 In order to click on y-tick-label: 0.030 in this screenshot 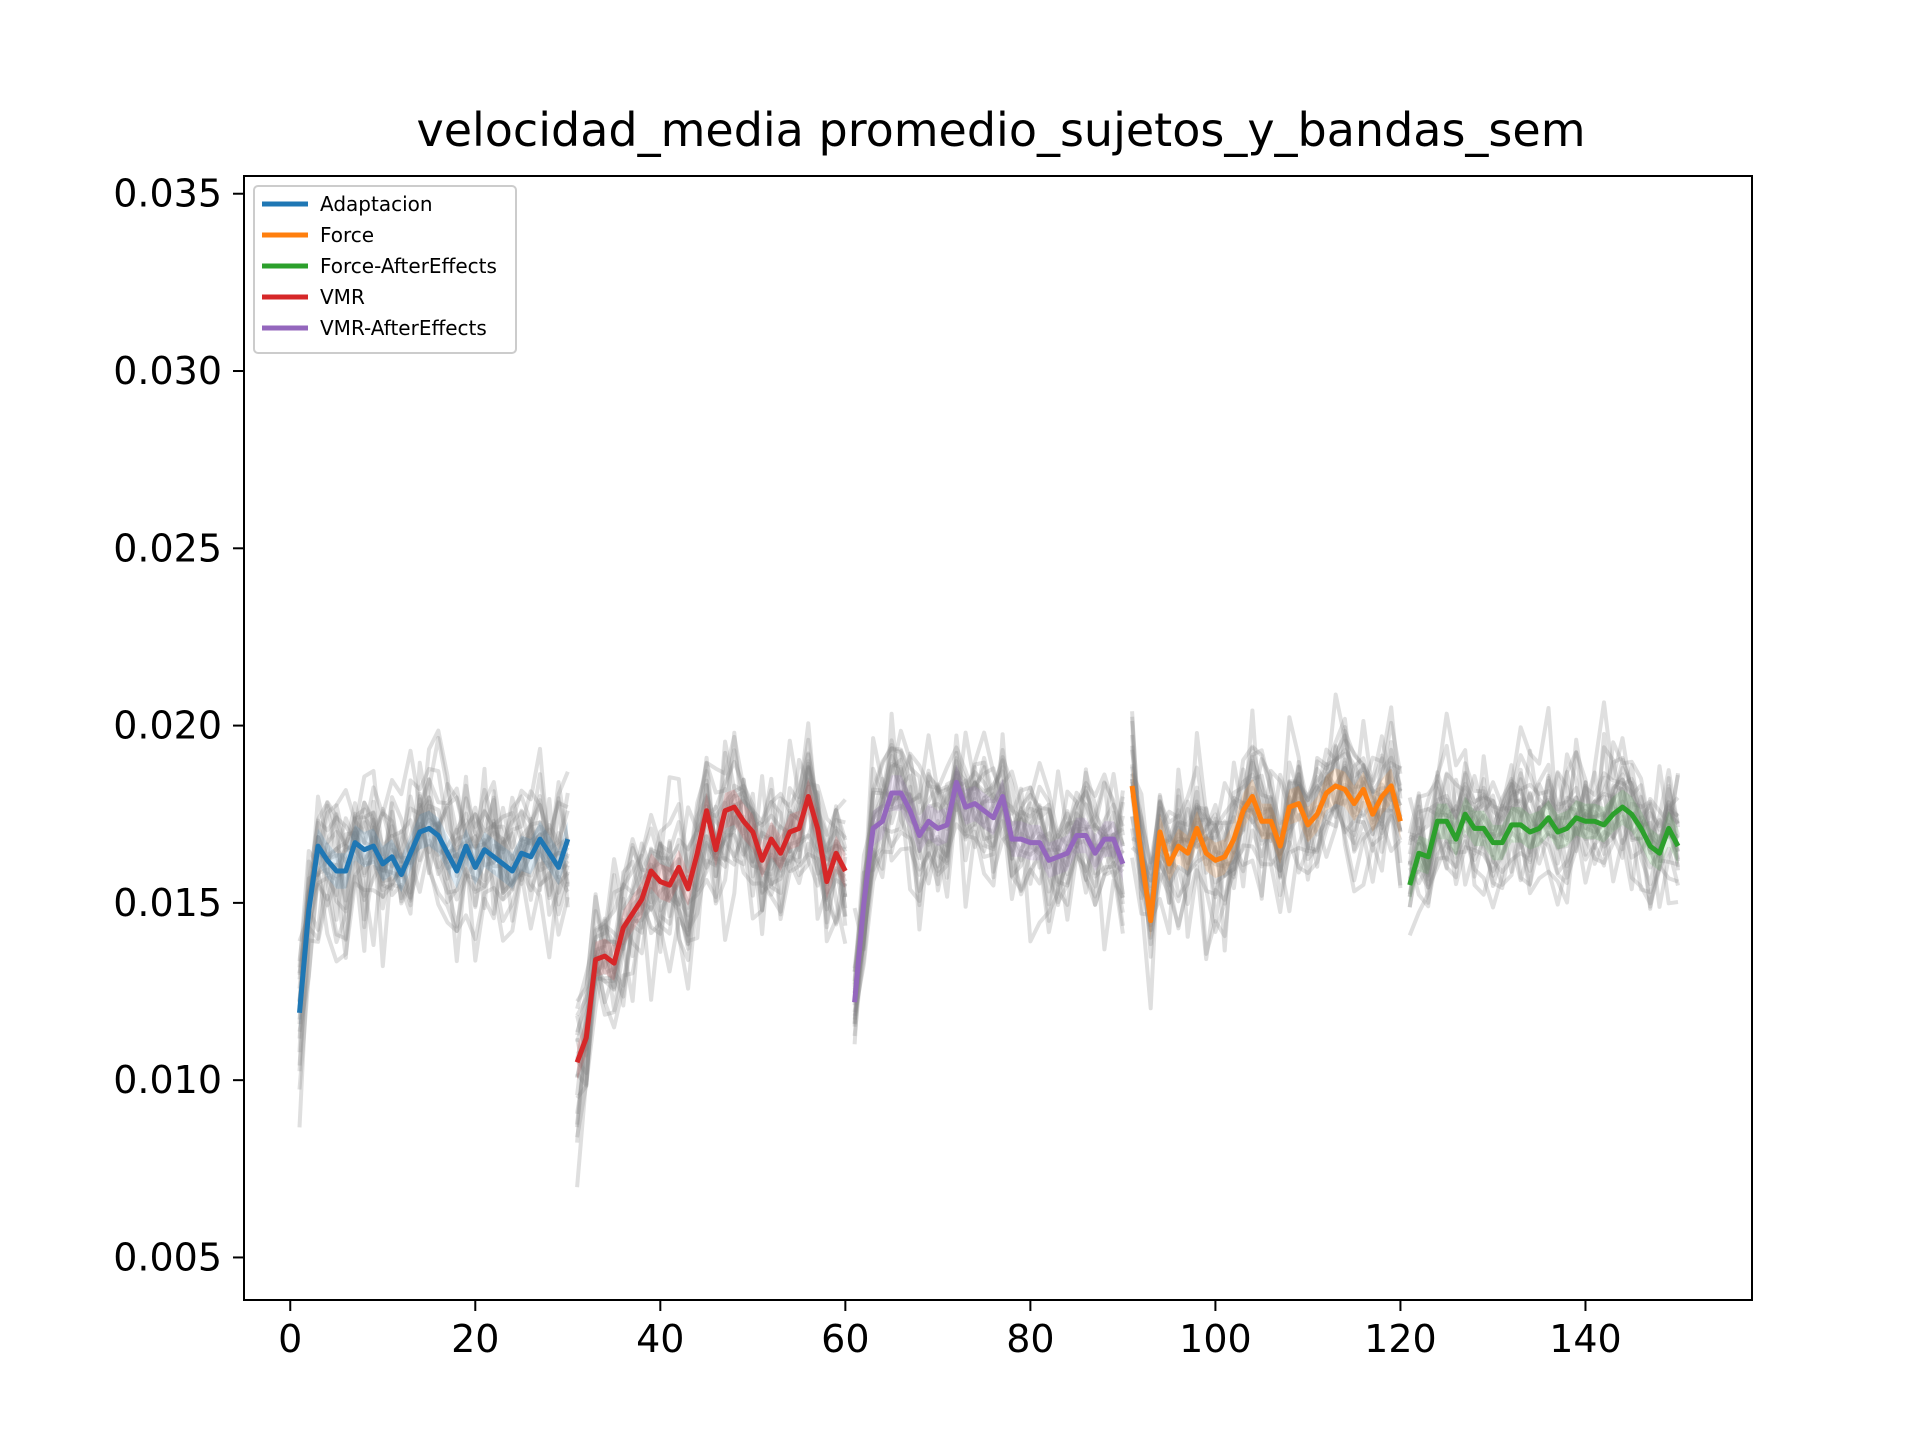, I will do `click(167, 371)`.